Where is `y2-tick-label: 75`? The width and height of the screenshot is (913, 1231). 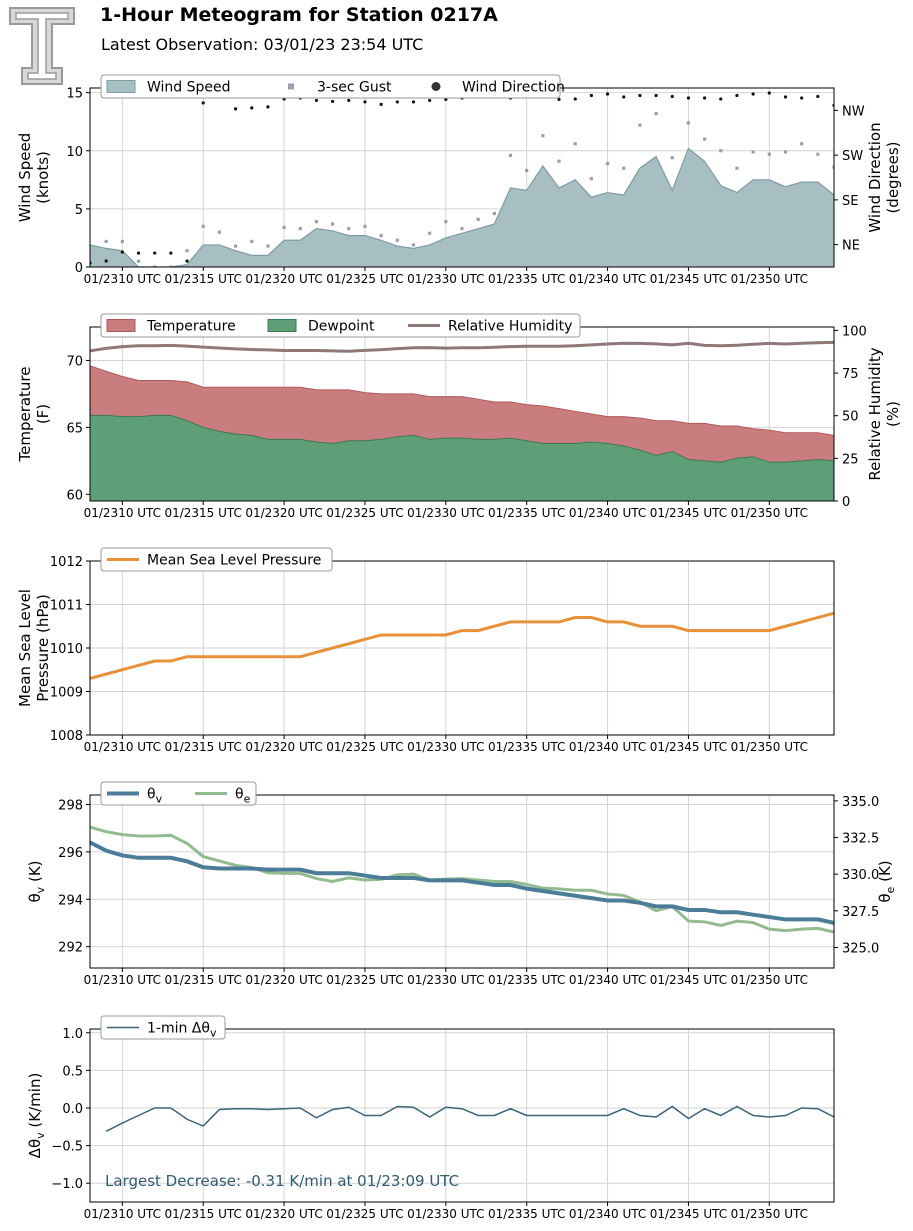
y2-tick-label: 75 is located at coordinates (850, 374).